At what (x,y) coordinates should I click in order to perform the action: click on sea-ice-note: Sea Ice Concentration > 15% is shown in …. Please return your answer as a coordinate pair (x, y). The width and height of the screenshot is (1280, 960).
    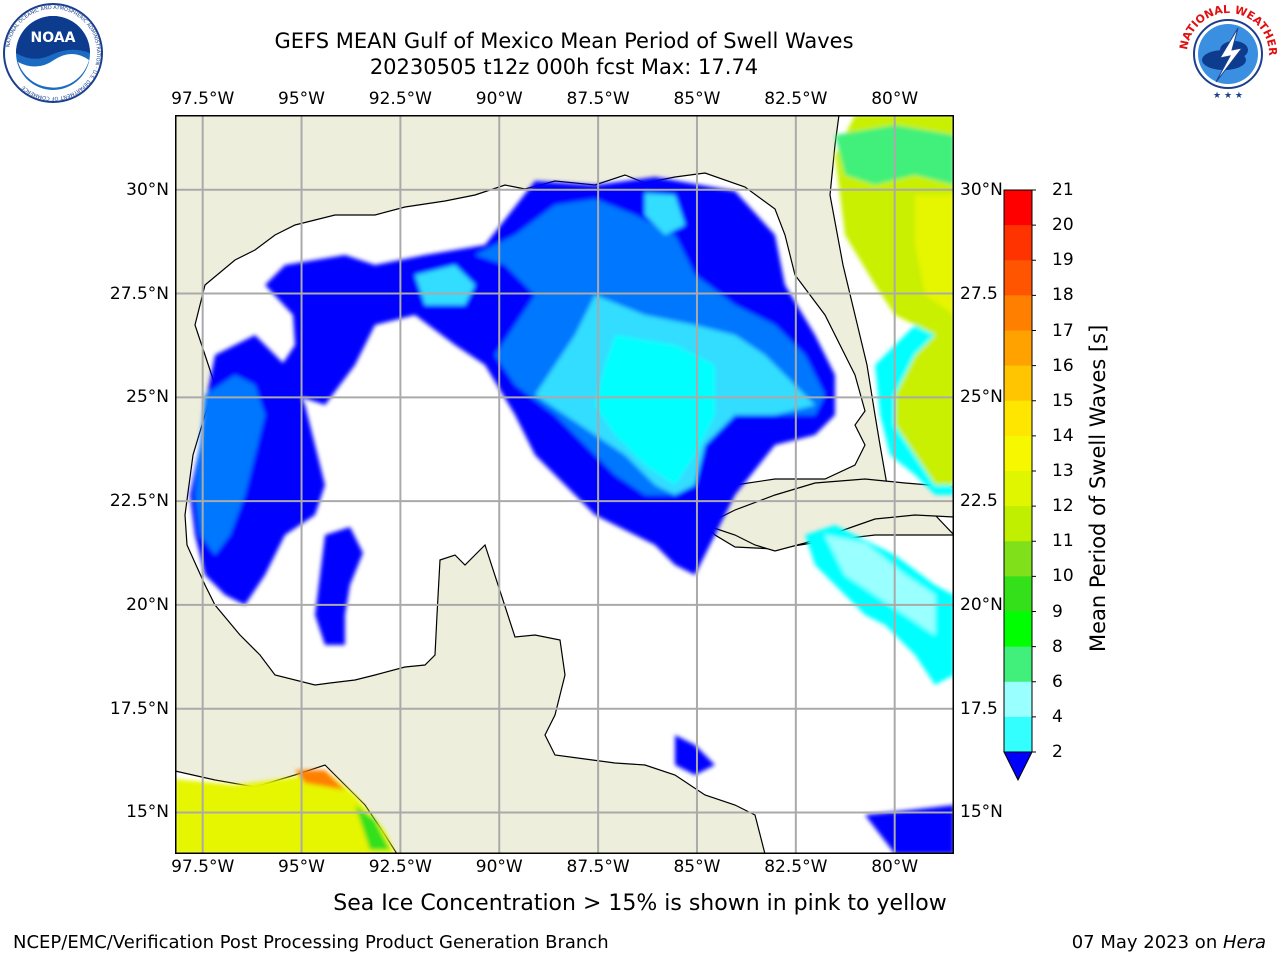
    Looking at the image, I should click on (640, 903).